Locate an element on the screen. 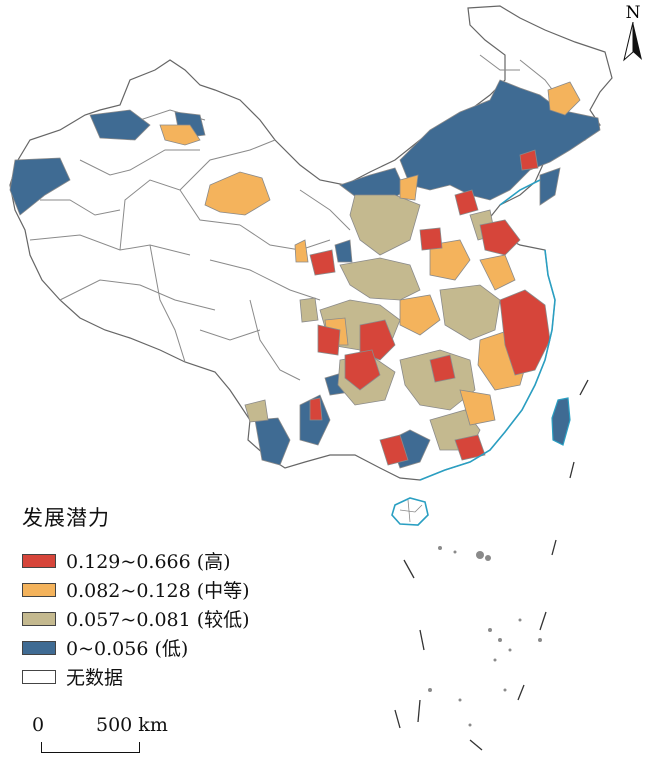 The image size is (650, 773). legend-item-no-data: 无数据 is located at coordinates (136, 676).